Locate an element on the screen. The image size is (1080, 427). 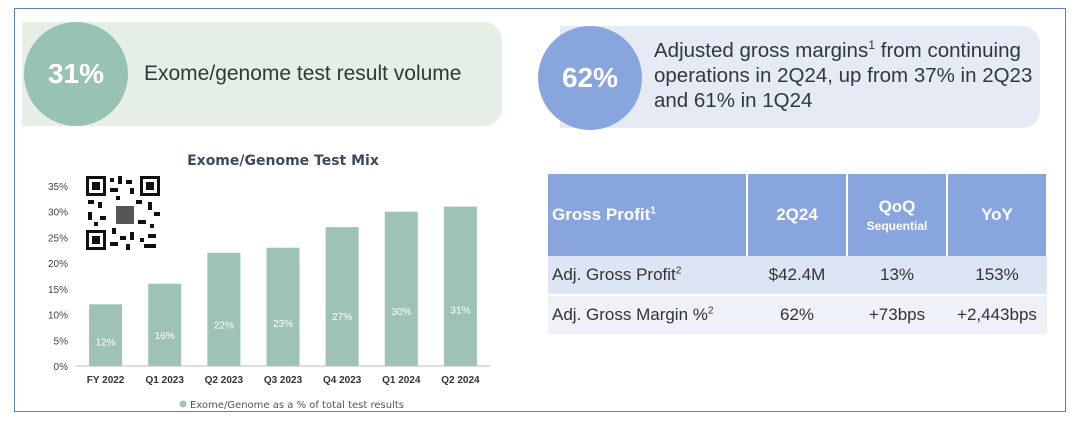
x-tick-label: Q4 2023 is located at coordinates (342, 380).